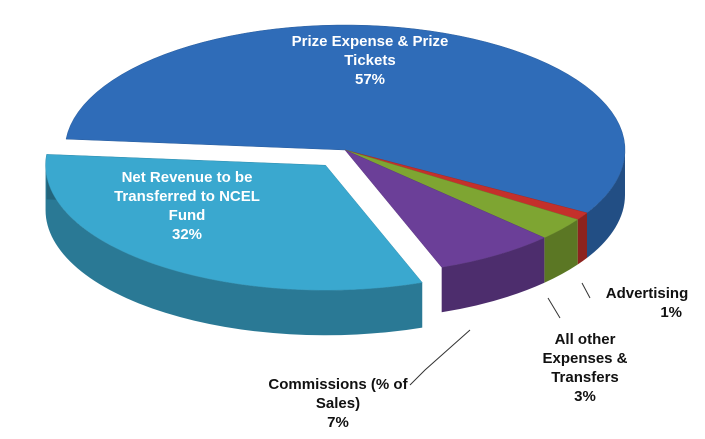 The image size is (705, 439). What do you see at coordinates (500, 334) in the screenshot?
I see `leaders` at bounding box center [500, 334].